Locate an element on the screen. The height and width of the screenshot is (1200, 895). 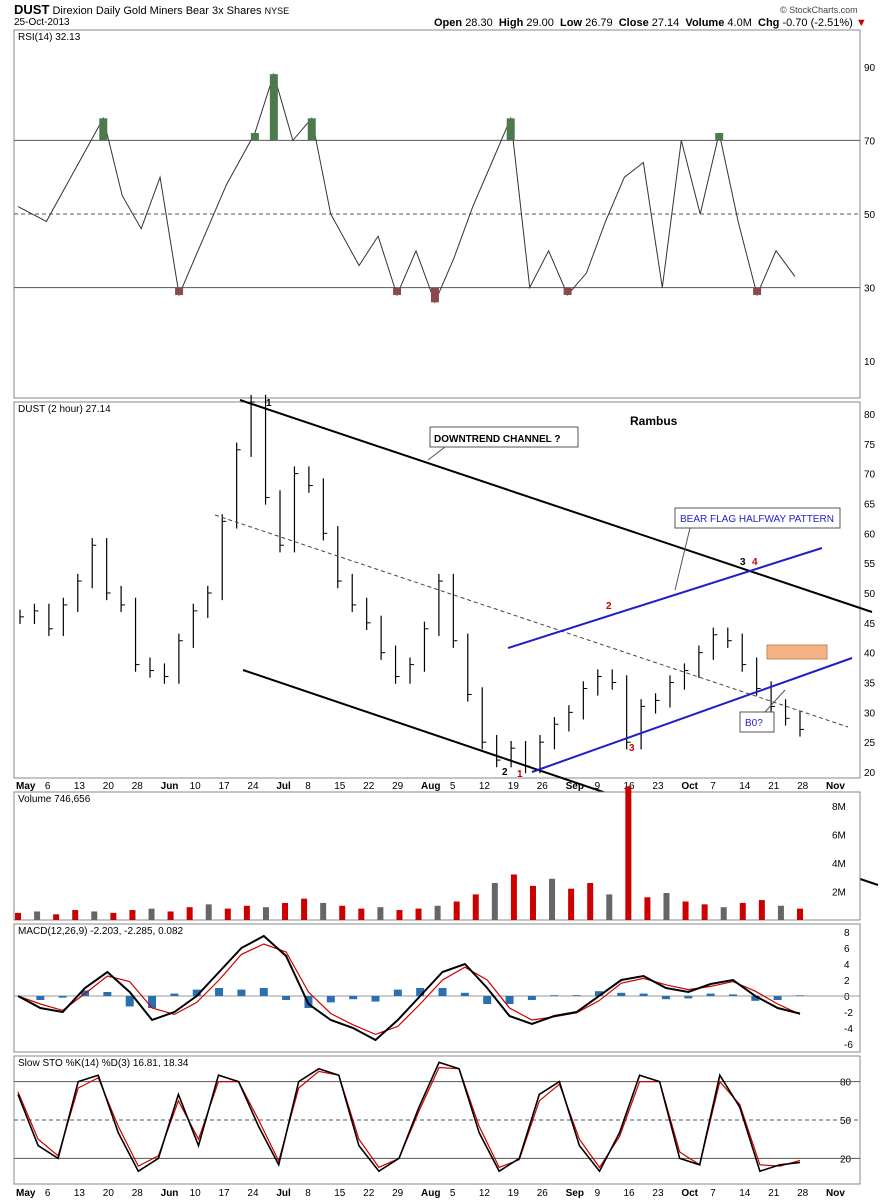
wave-point-label-red: 4 is located at coordinates (755, 562).